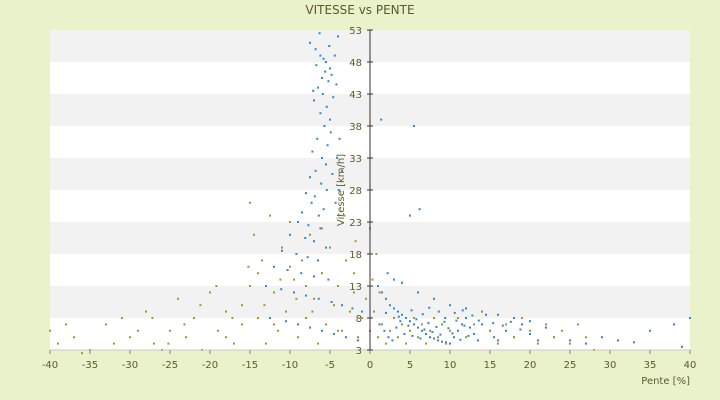 The height and width of the screenshot is (400, 720). Describe the element at coordinates (355, 191) in the screenshot. I see `y-tick-label: 28` at that location.